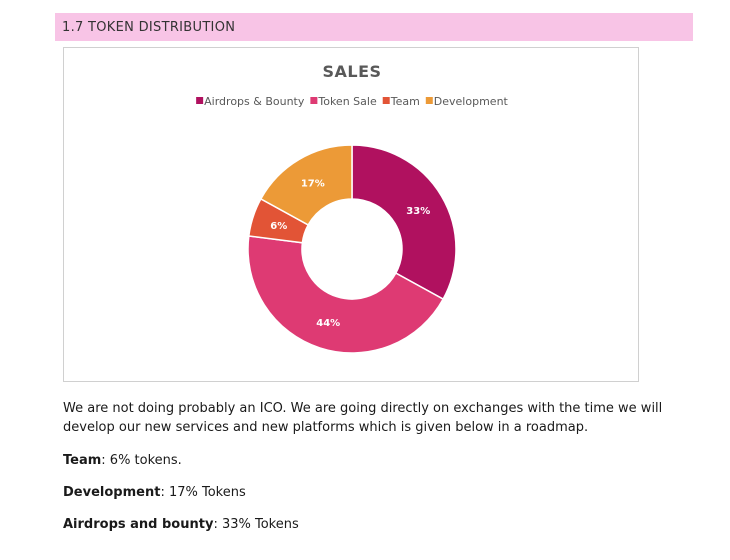  Describe the element at coordinates (373, 524) in the screenshot. I see `airdrops-allocation: Airdrops and bounty: 33% Tokens` at that location.